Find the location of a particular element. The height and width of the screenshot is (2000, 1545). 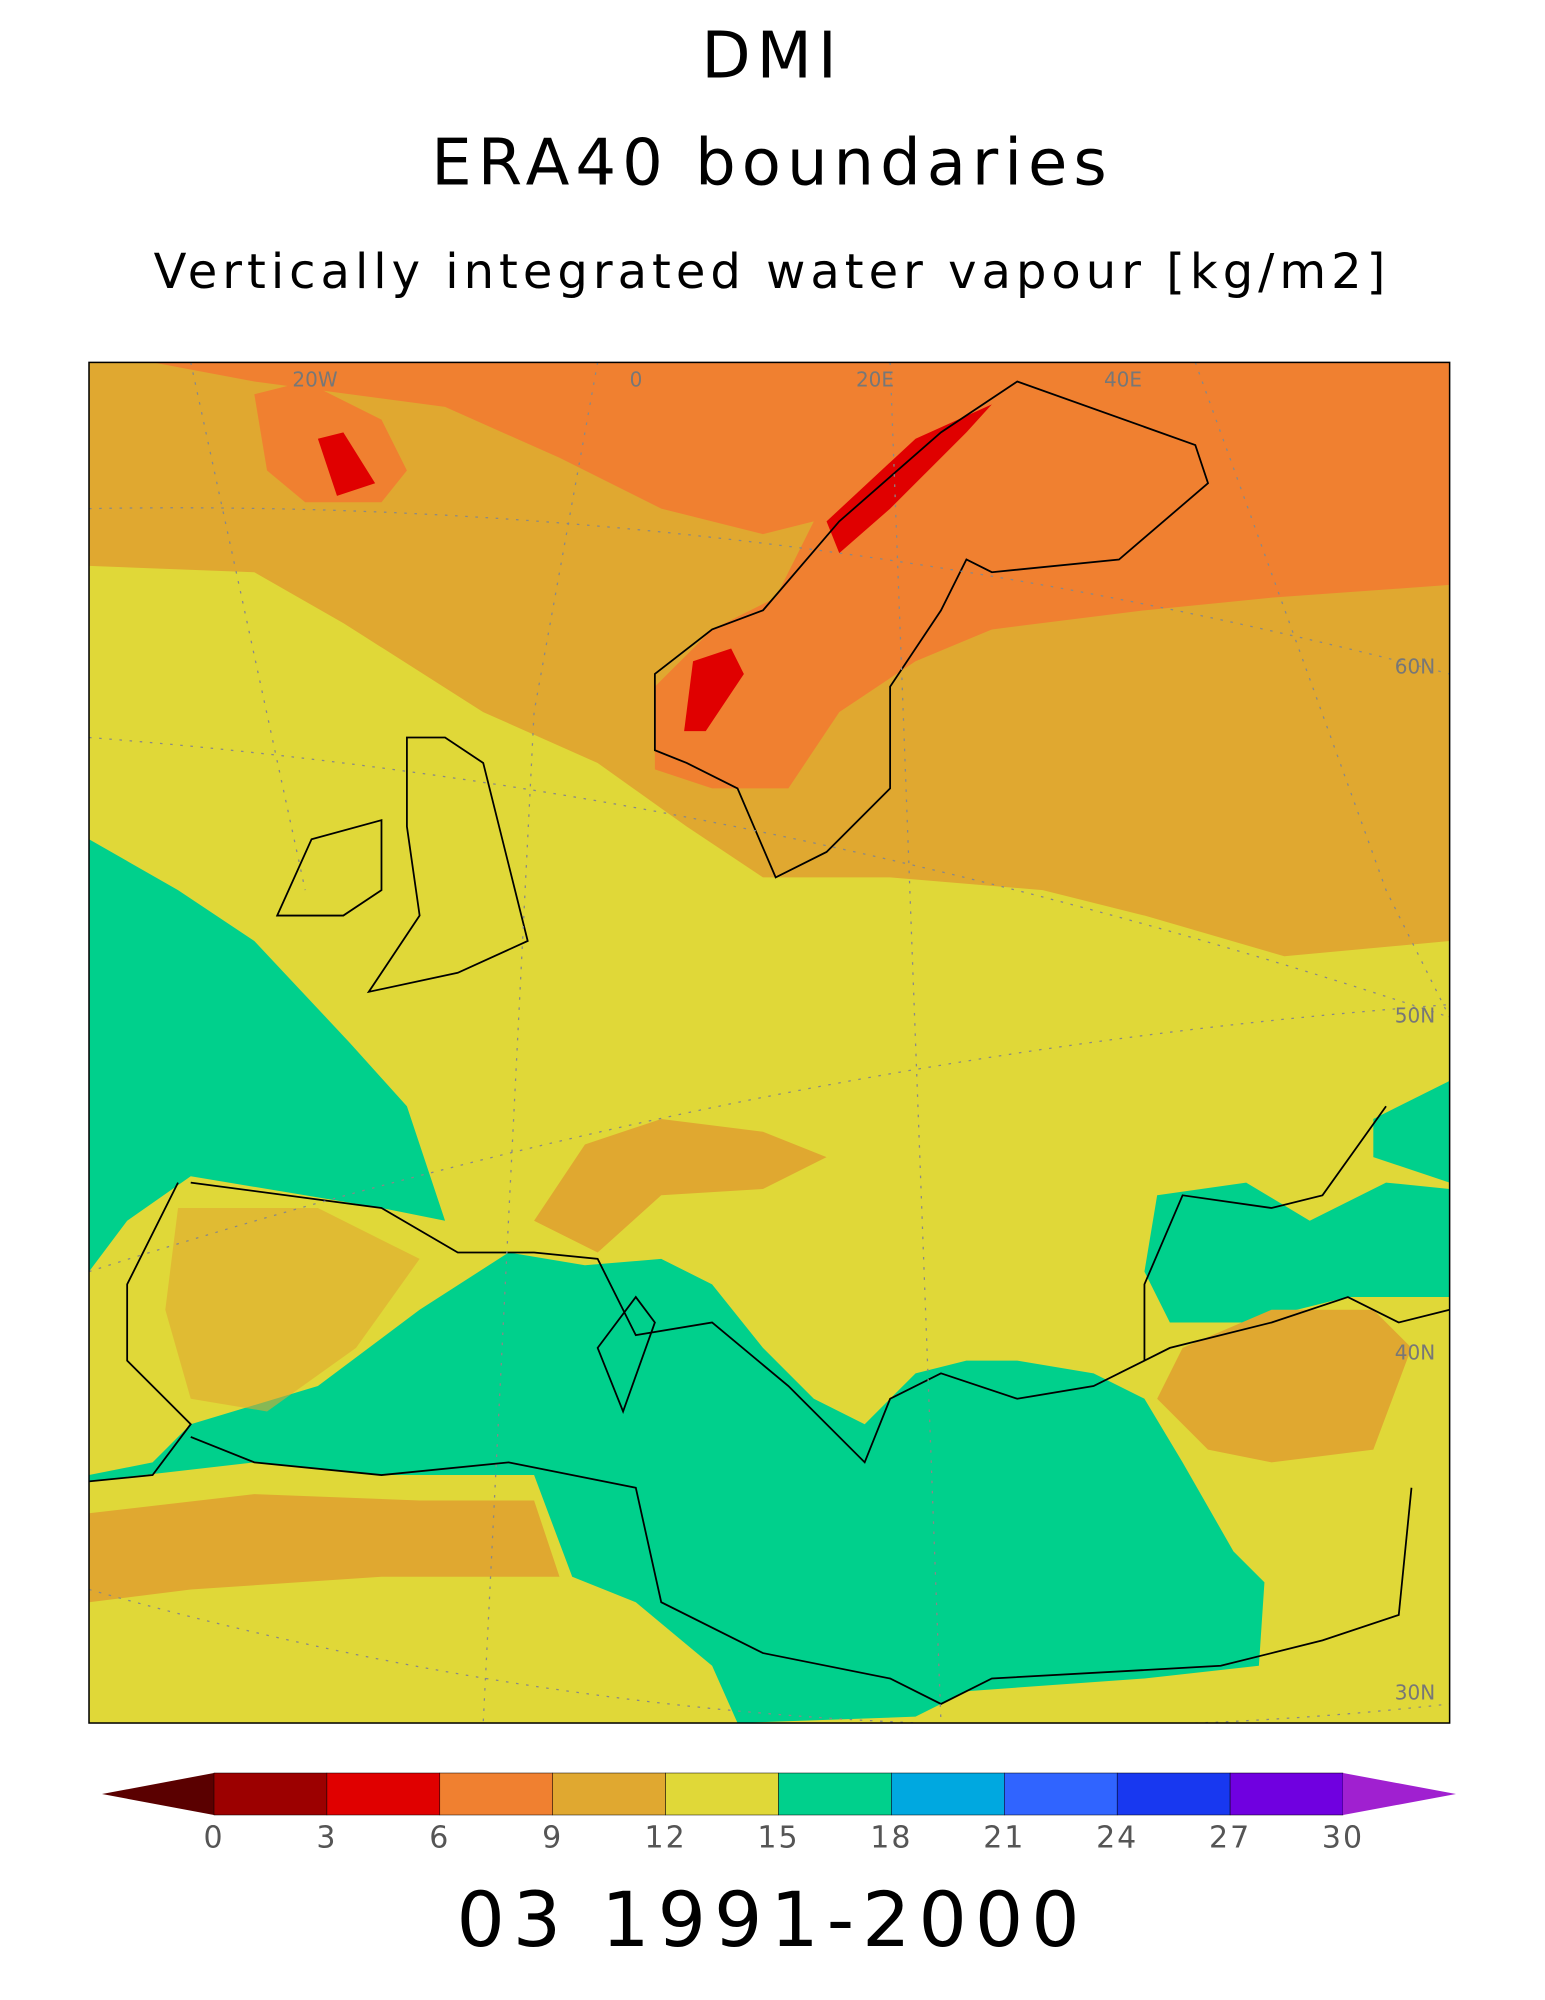

colorbar-tick-label: 9 is located at coordinates (552, 1838).